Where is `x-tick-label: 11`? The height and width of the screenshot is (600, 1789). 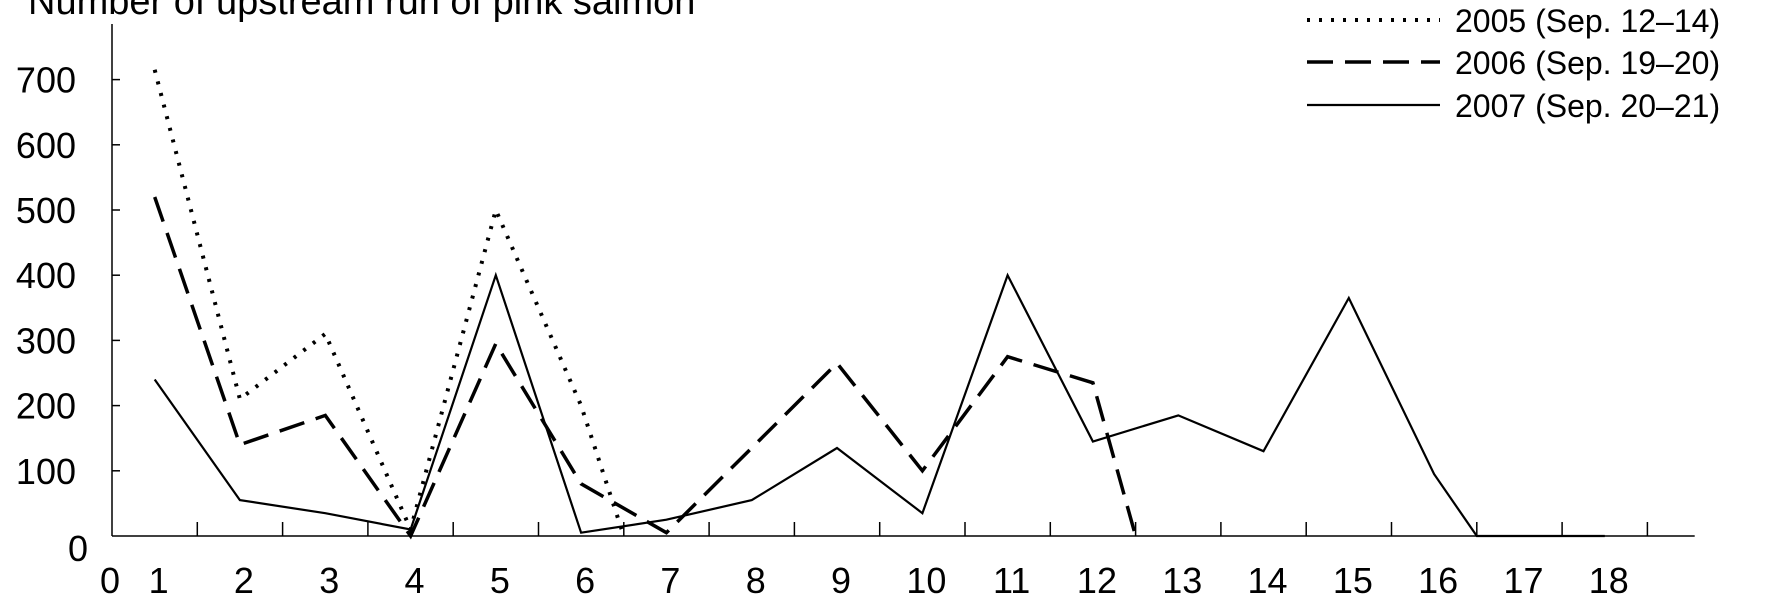 x-tick-label: 11 is located at coordinates (1011, 580).